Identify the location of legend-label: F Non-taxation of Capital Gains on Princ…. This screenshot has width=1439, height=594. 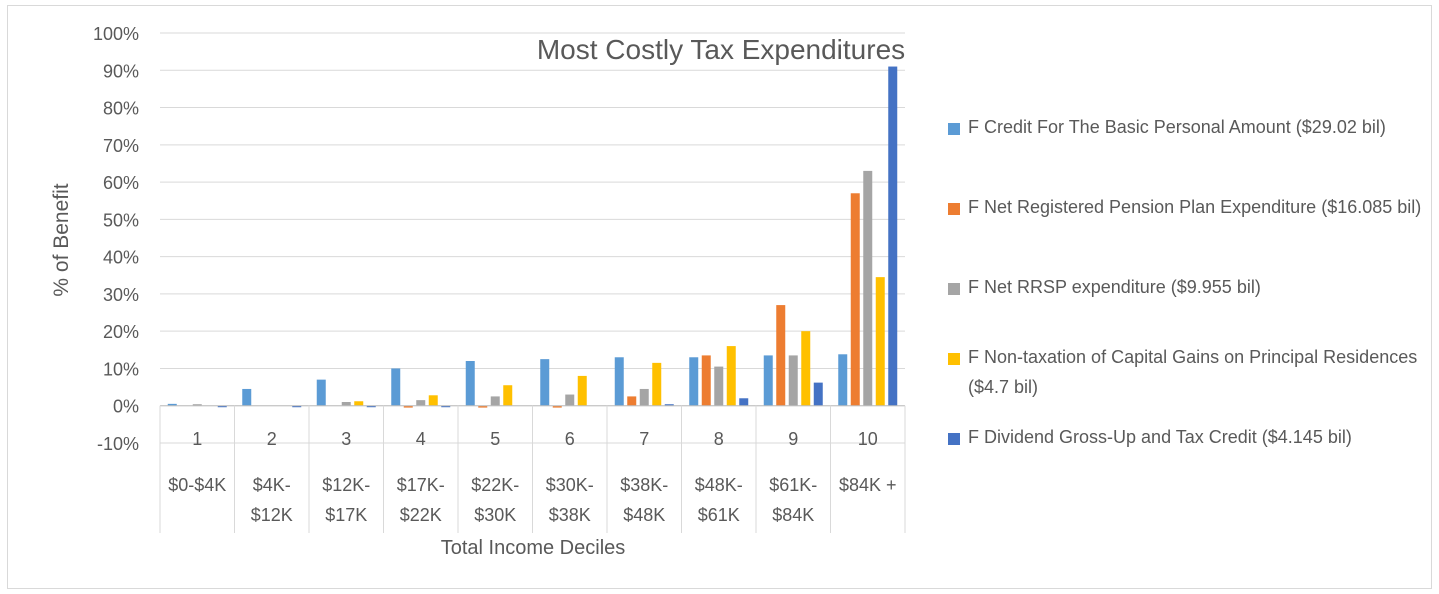
(1193, 372).